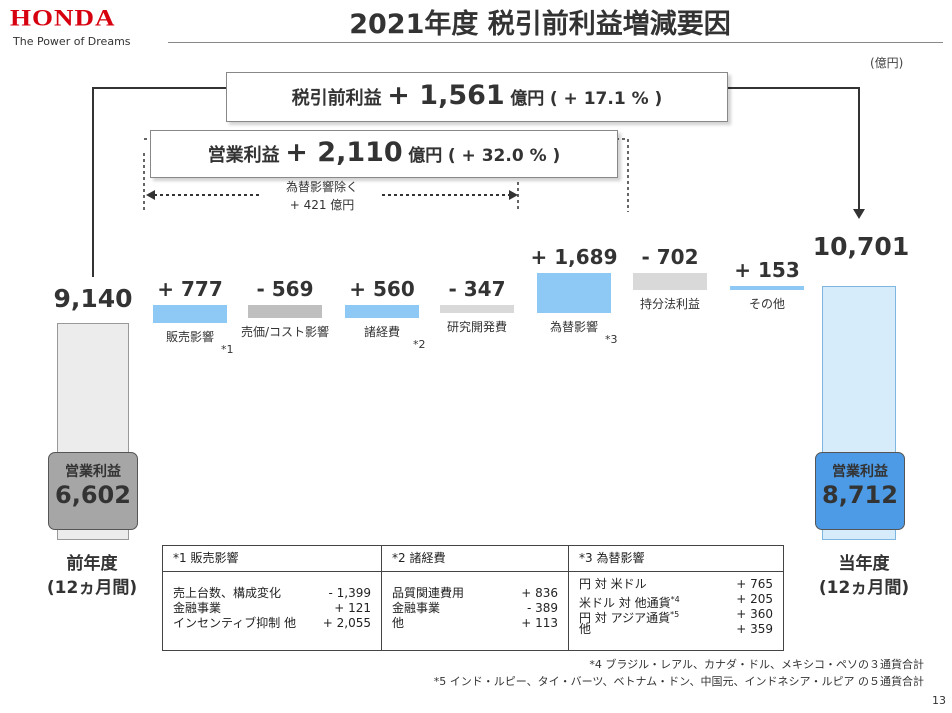  Describe the element at coordinates (864, 564) in the screenshot. I see `curr-year-line1: 当年度` at that location.